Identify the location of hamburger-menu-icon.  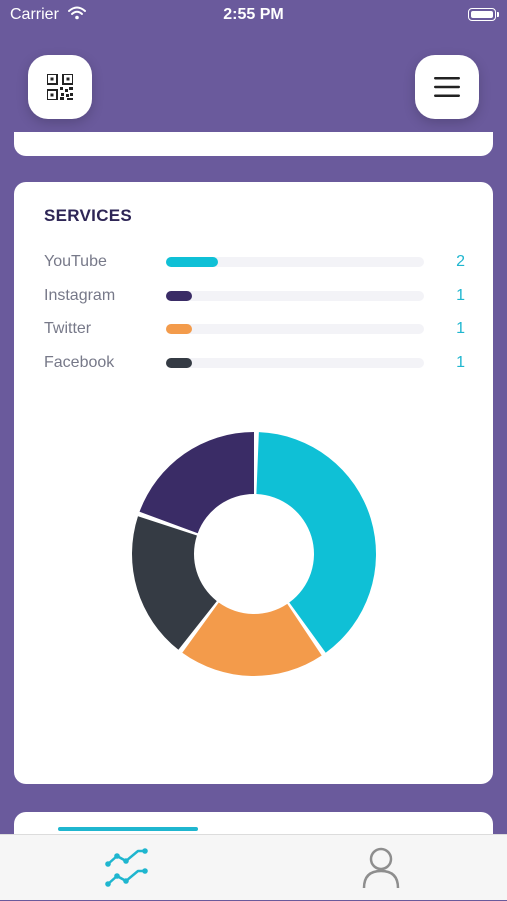
(447, 87).